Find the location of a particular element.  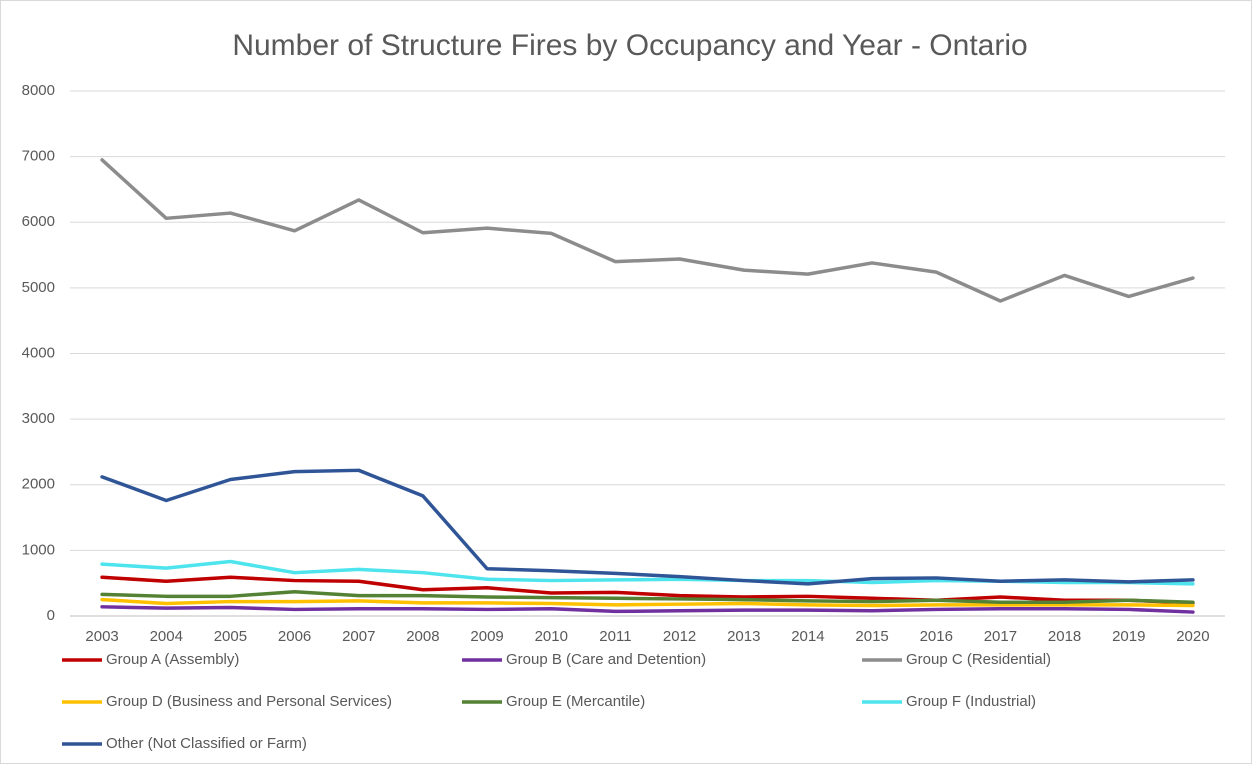

x-tick-label: 2004 is located at coordinates (166, 636).